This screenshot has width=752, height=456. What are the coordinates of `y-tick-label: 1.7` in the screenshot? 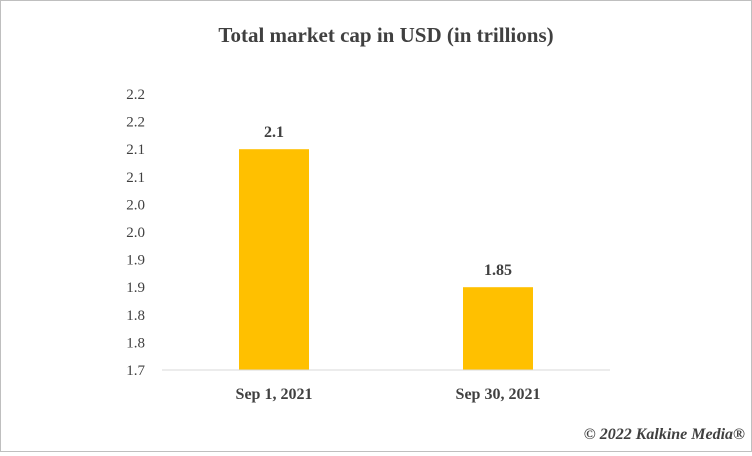 It's located at (135, 371).